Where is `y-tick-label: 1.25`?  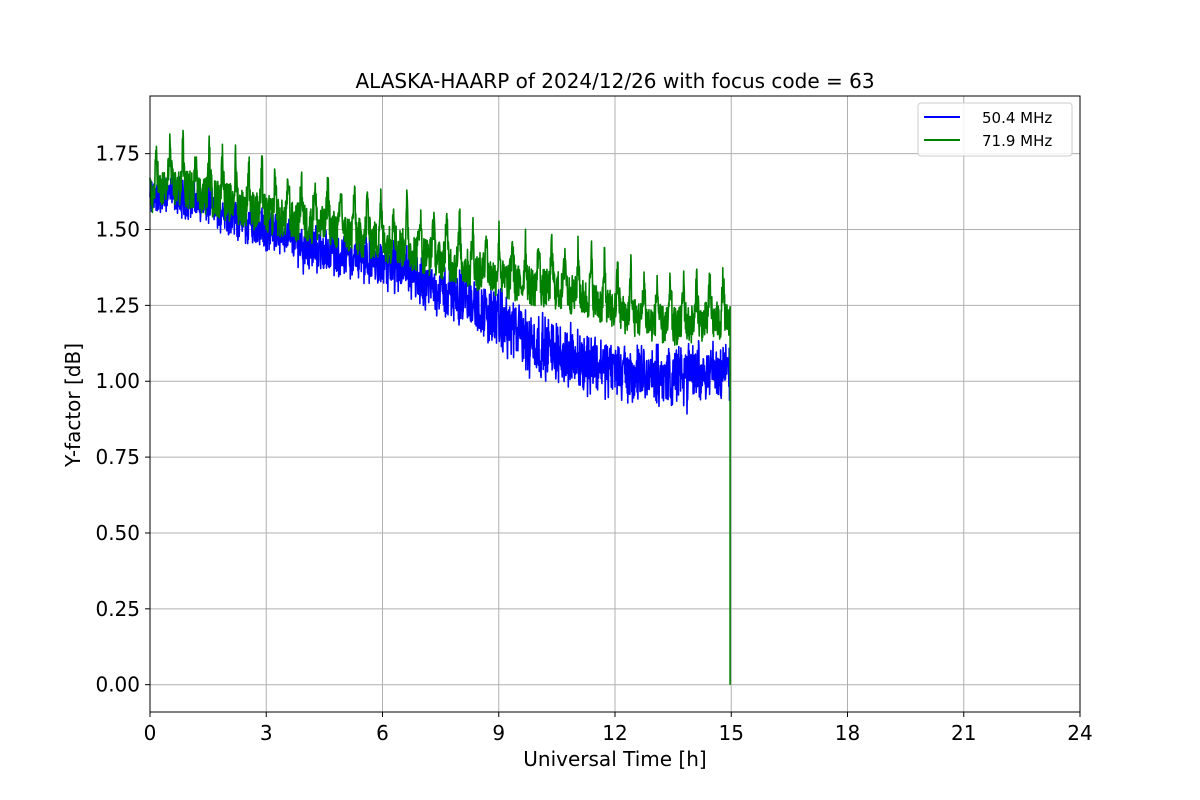
y-tick-label: 1.25 is located at coordinates (117, 305).